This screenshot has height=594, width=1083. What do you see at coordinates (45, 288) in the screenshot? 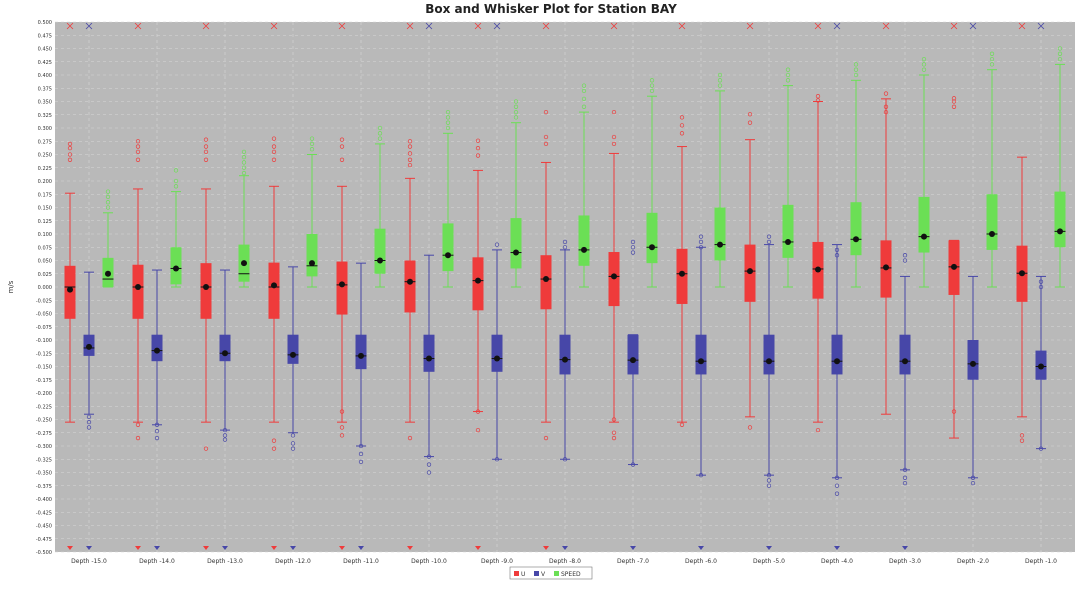
I see `y-tick-label: 0.000` at bounding box center [45, 288].